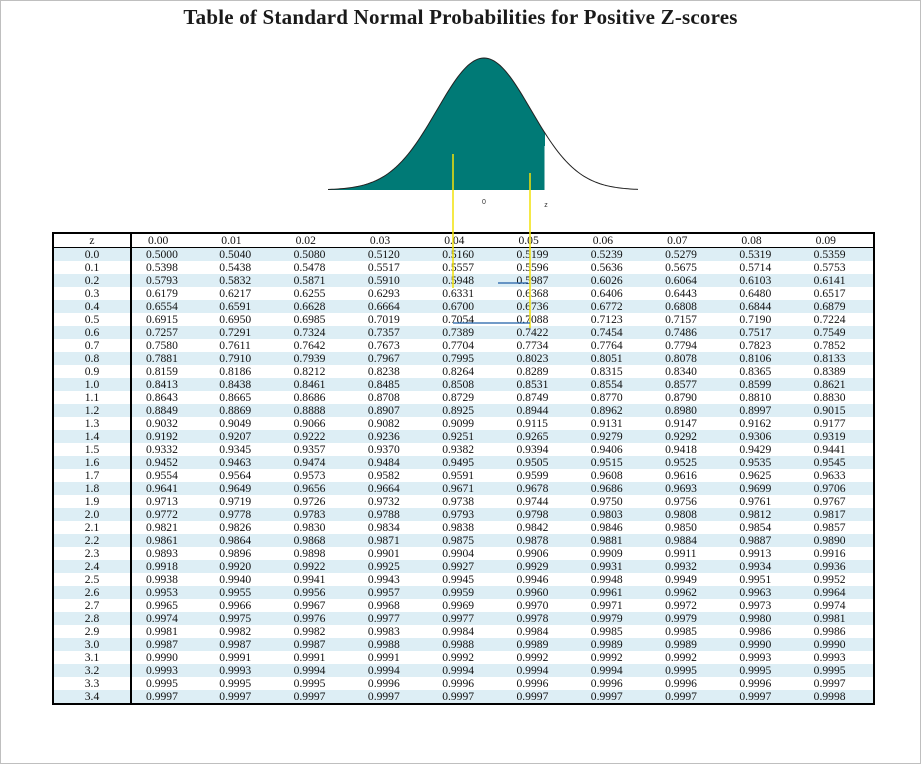 The width and height of the screenshot is (921, 764). I want to click on probability-cell: 0.7673, so click(383, 345).